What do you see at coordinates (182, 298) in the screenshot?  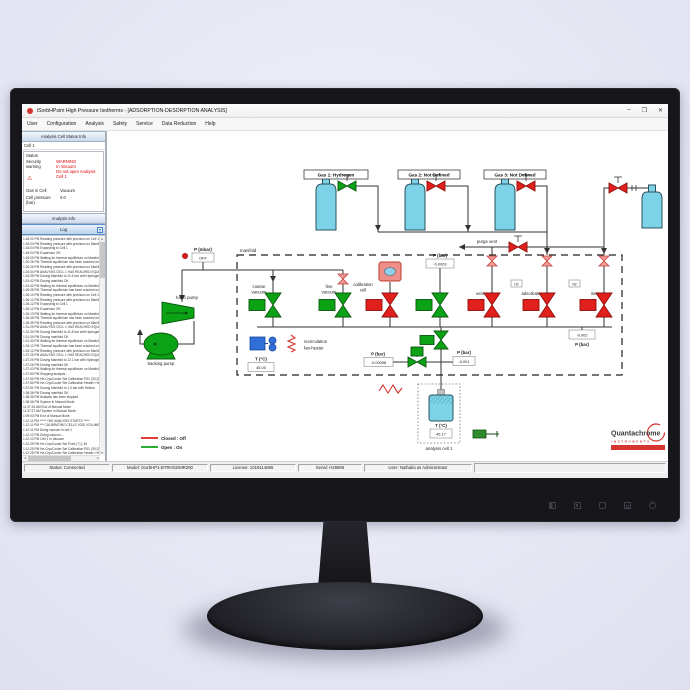 I see `flow-arrow` at bounding box center [182, 298].